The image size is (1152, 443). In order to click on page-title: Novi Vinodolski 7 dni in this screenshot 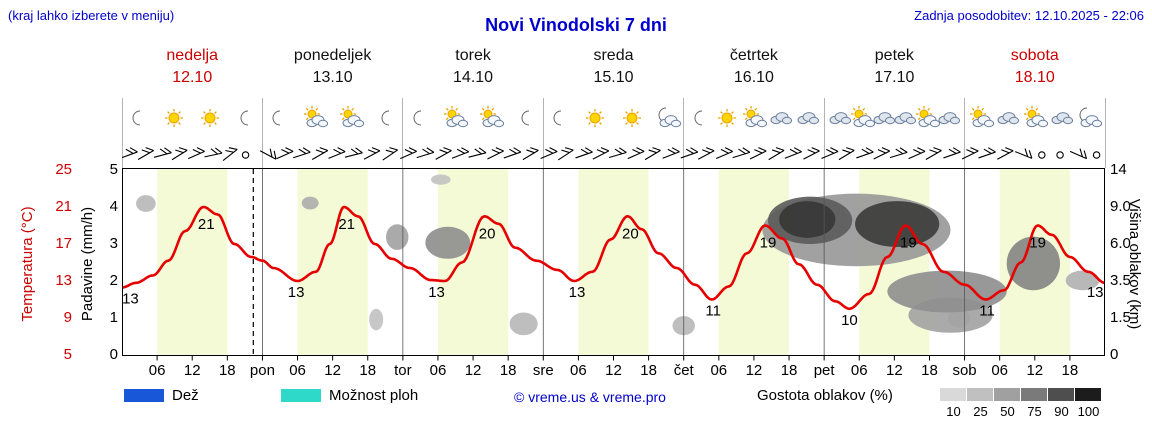, I will do `click(576, 25)`.